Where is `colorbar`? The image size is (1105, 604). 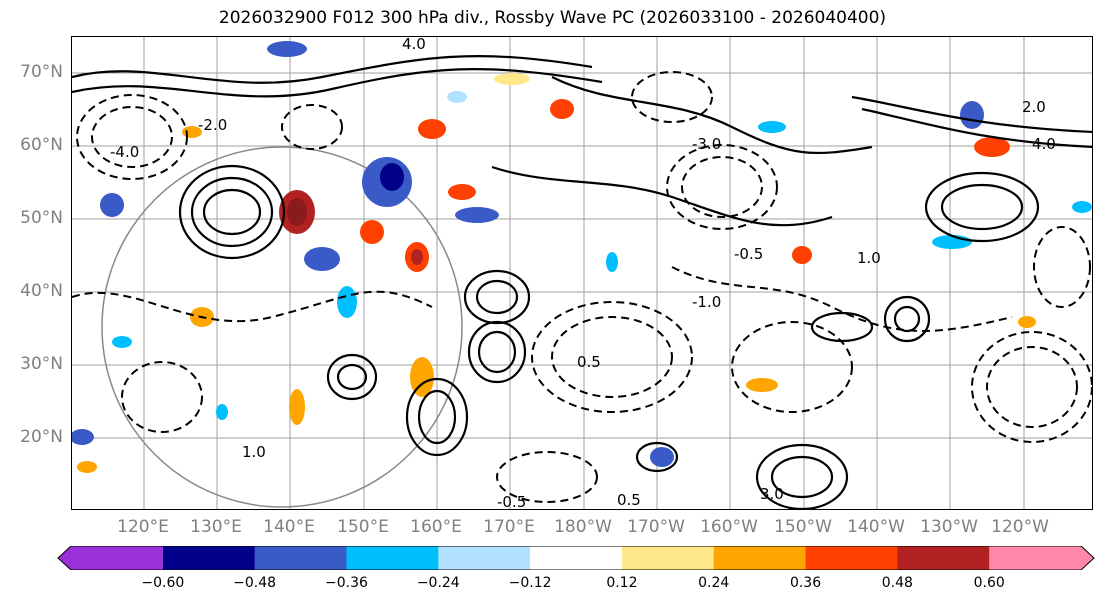 colorbar is located at coordinates (576, 558).